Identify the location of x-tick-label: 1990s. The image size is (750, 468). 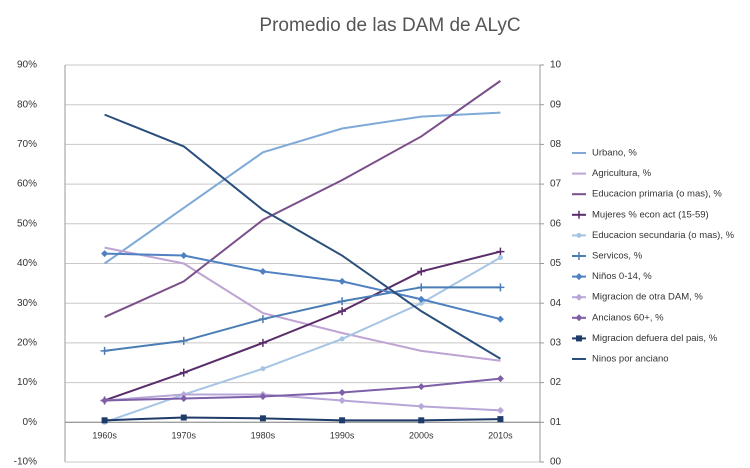
(342, 436).